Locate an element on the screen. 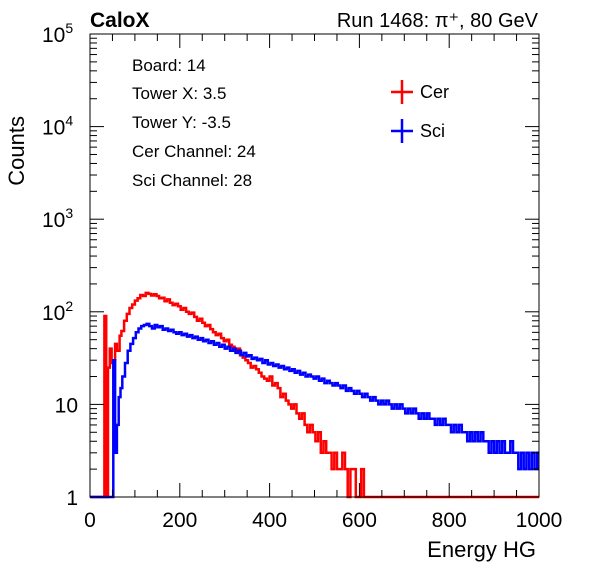 The height and width of the screenshot is (572, 596). x-tick-label: 200 is located at coordinates (179, 520).